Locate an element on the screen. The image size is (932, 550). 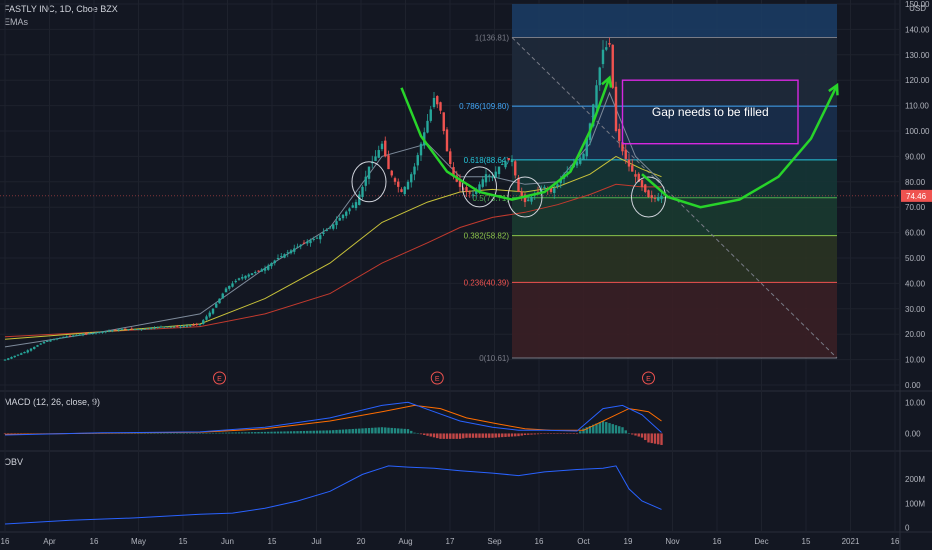
x-tick-label: 19 is located at coordinates (628, 541).